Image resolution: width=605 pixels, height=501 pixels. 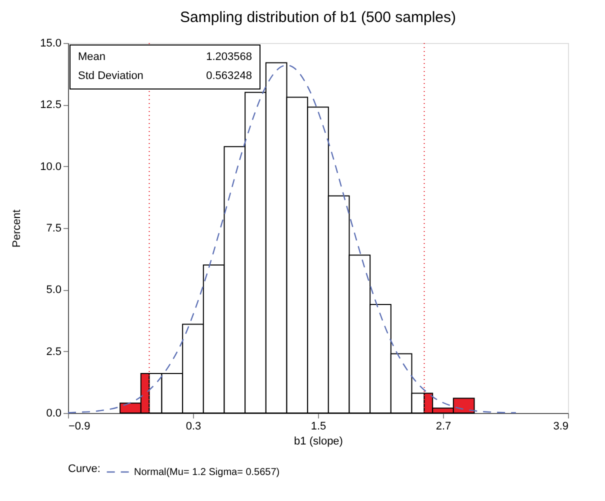 What do you see at coordinates (17, 229) in the screenshot?
I see `y-axis-title: Percent` at bounding box center [17, 229].